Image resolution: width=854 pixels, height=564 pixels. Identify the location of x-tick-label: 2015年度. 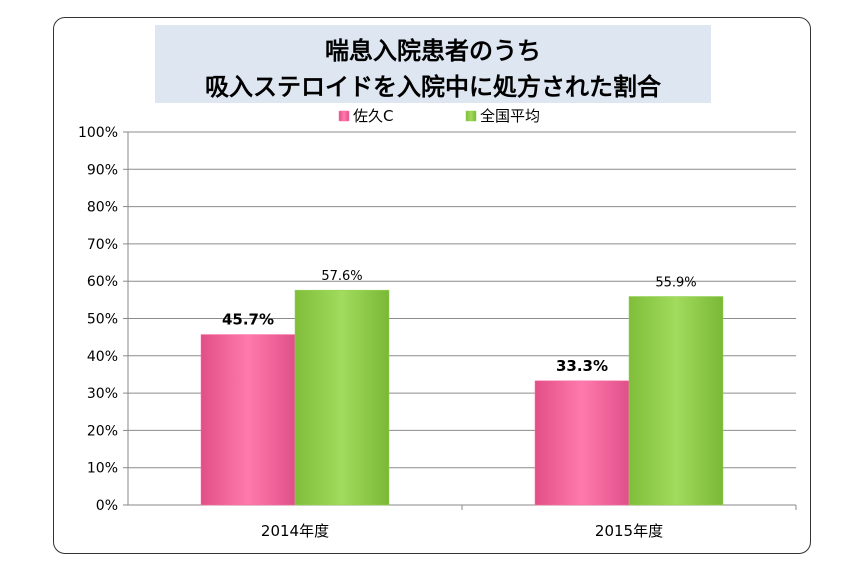
(629, 531).